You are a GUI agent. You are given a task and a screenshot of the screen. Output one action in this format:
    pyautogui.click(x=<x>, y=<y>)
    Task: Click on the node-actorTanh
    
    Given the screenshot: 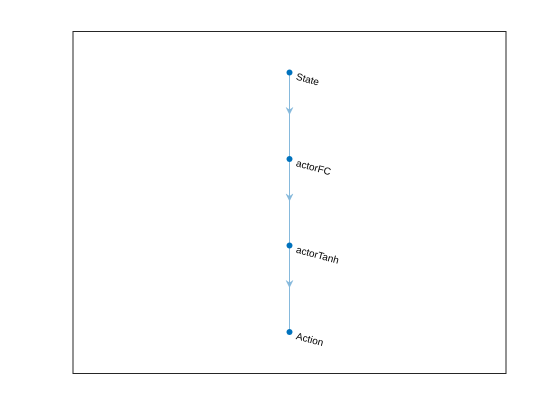 What is the action you would take?
    pyautogui.click(x=289, y=245)
    